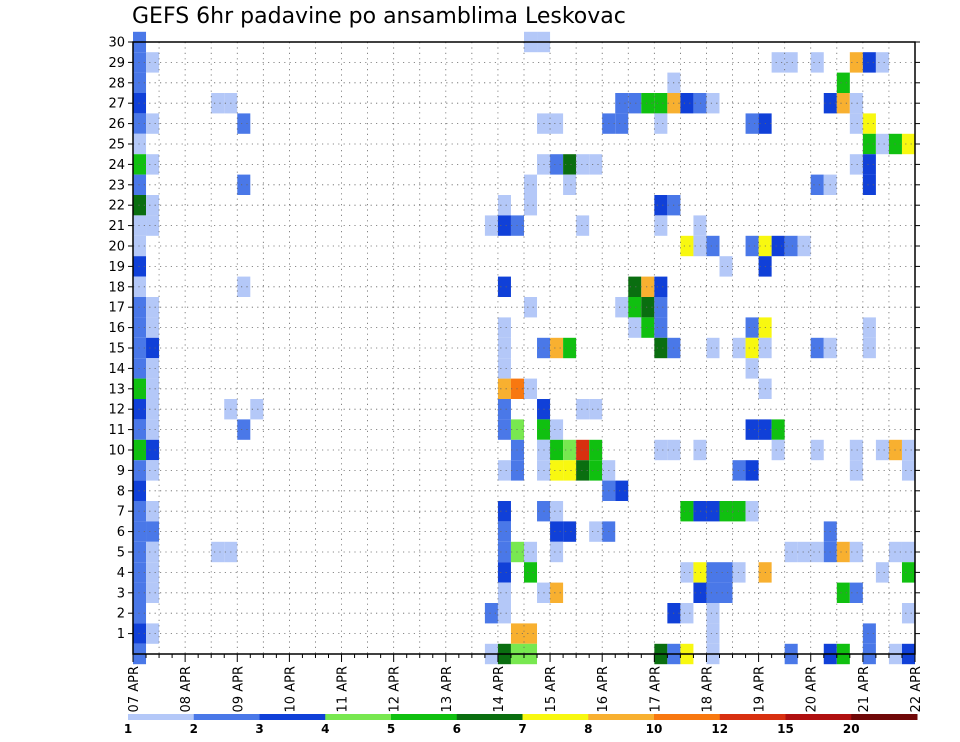 The height and width of the screenshot is (742, 960). I want to click on legend-label: 6, so click(457, 729).